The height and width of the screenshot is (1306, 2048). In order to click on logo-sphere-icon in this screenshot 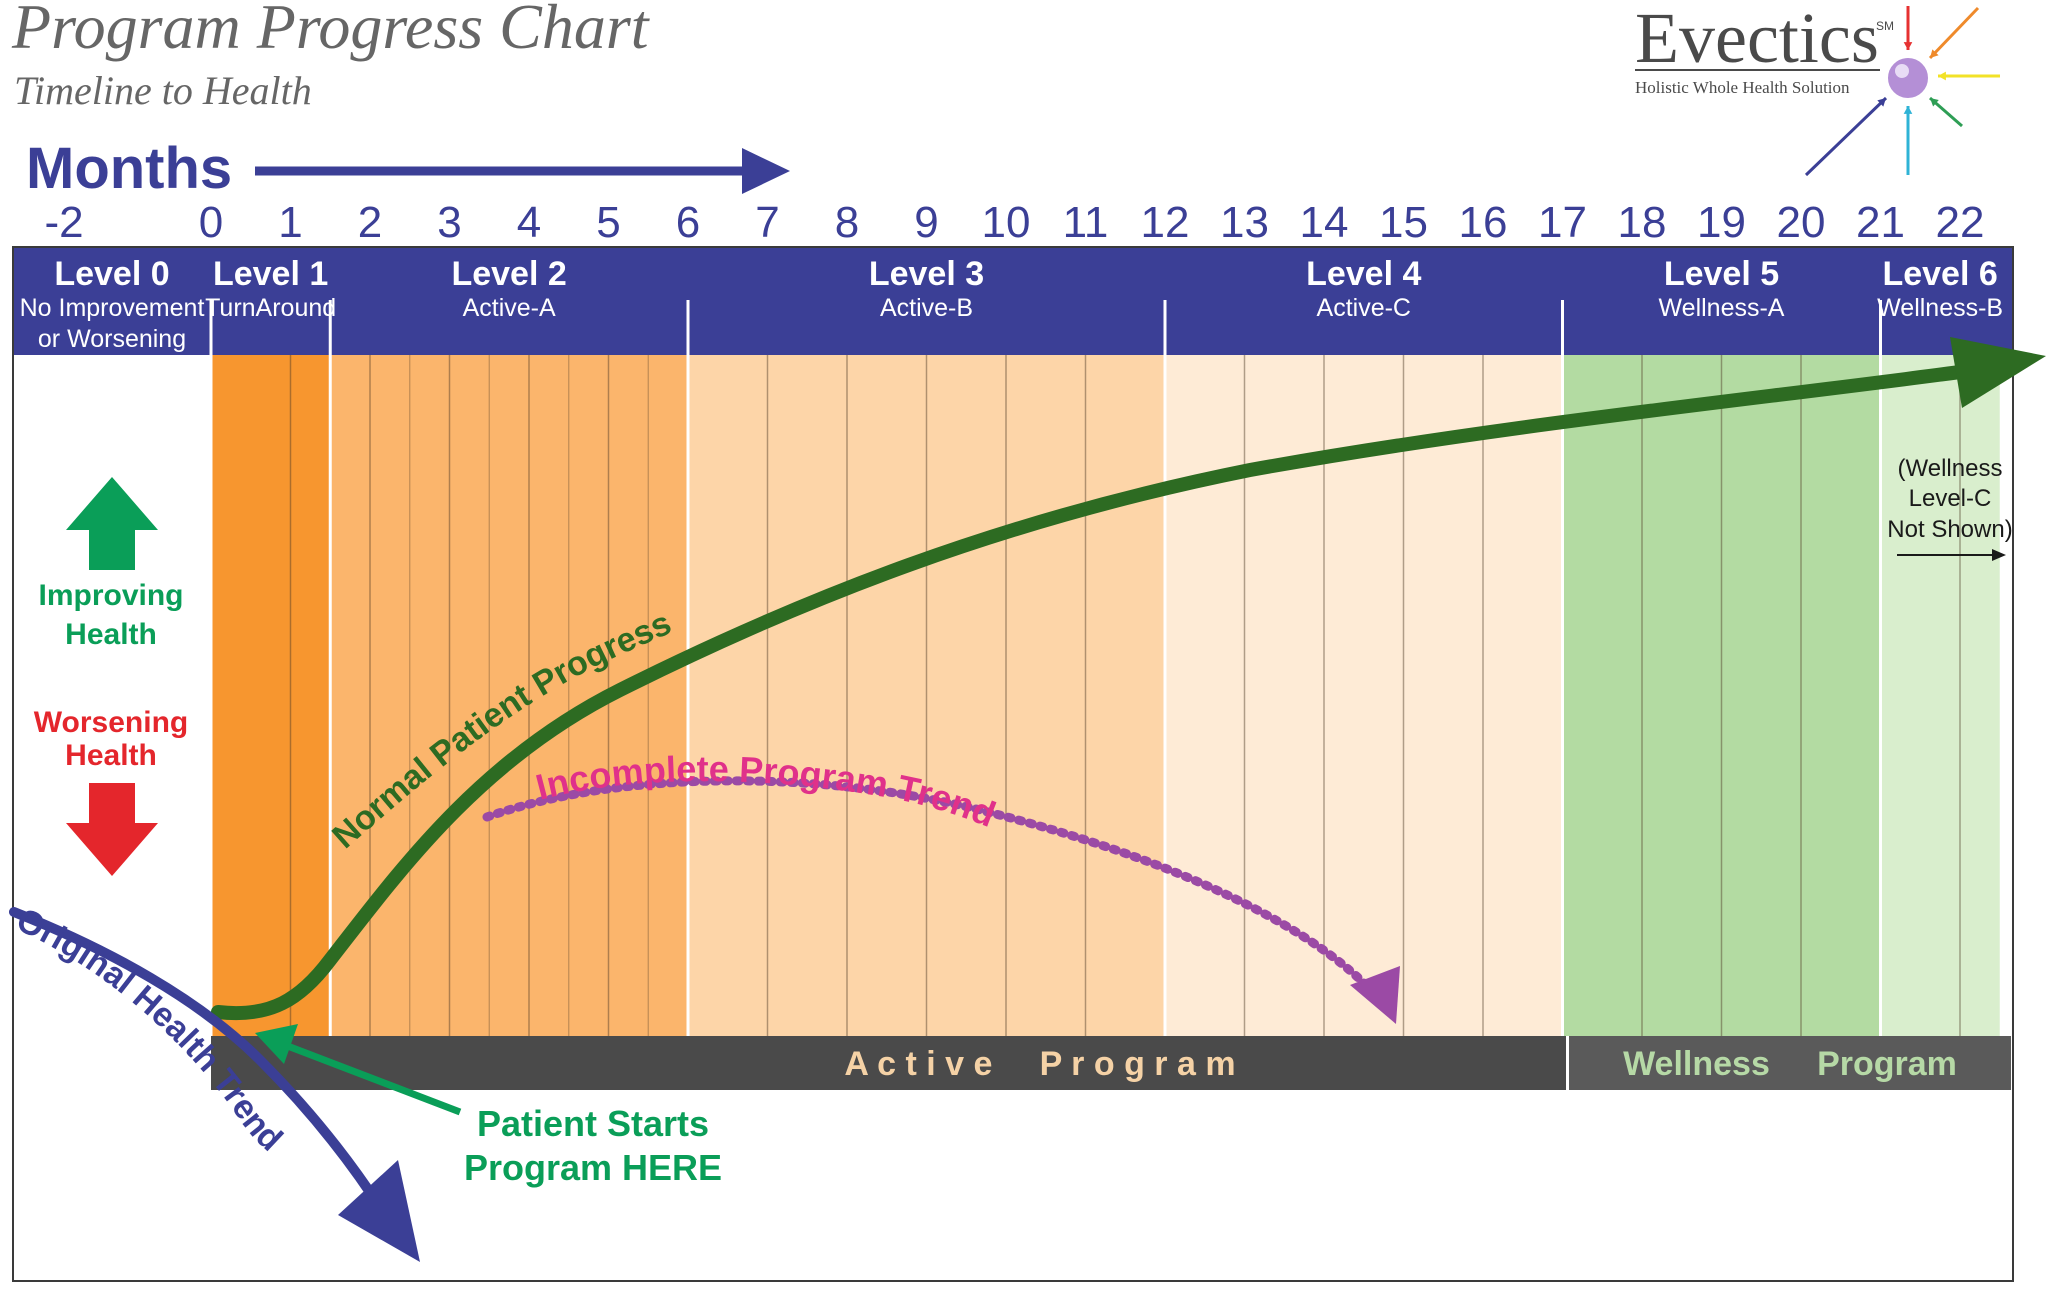, I will do `click(1908, 78)`.